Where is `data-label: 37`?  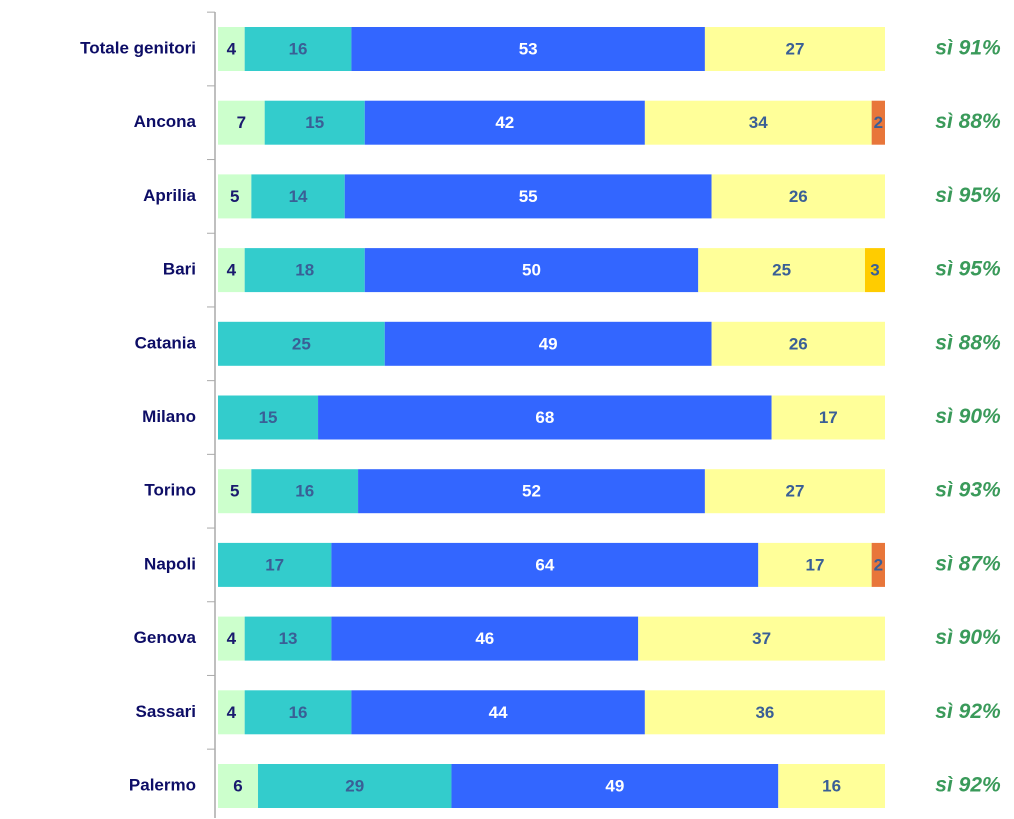 data-label: 37 is located at coordinates (761, 638).